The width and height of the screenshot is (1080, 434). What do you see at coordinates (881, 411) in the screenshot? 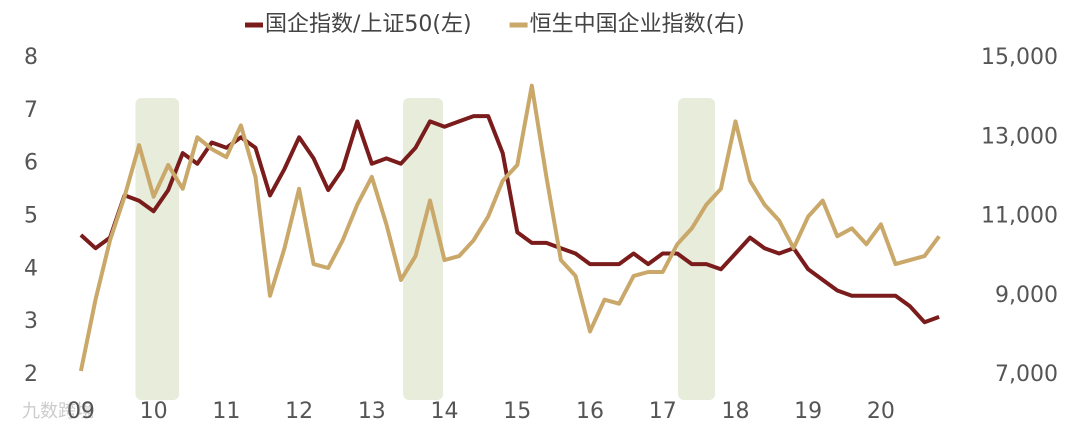
I see `x-tick-label: 20` at bounding box center [881, 411].